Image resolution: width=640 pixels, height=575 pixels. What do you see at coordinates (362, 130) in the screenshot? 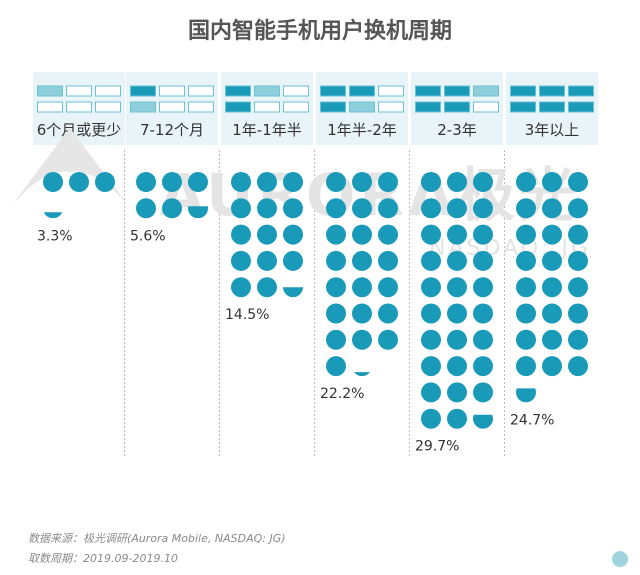
I see `category-label: 1年半-2年` at bounding box center [362, 130].